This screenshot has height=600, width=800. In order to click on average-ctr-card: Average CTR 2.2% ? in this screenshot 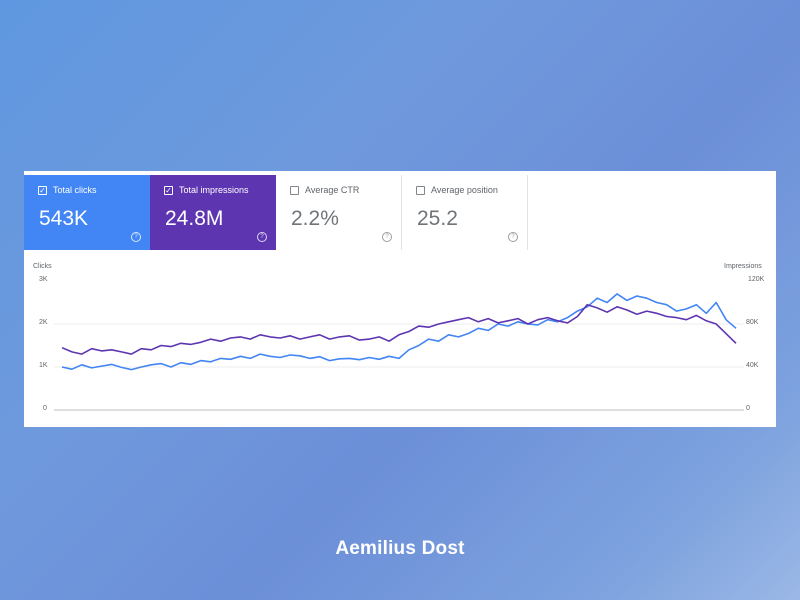, I will do `click(339, 212)`.